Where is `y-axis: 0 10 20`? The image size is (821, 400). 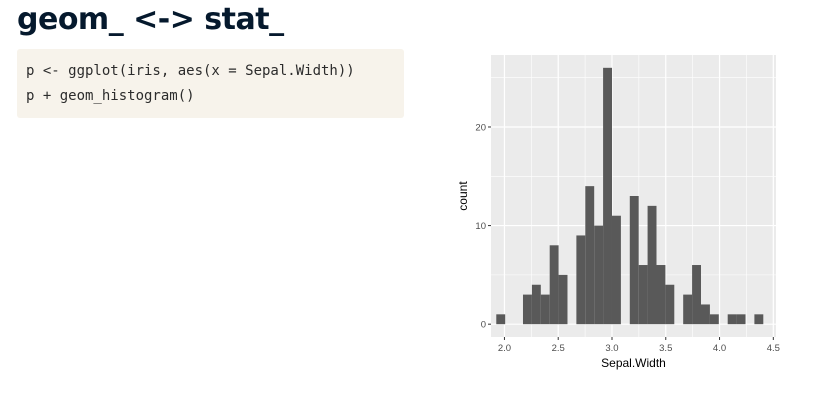
y-axis: 0 10 20 is located at coordinates (483, 226).